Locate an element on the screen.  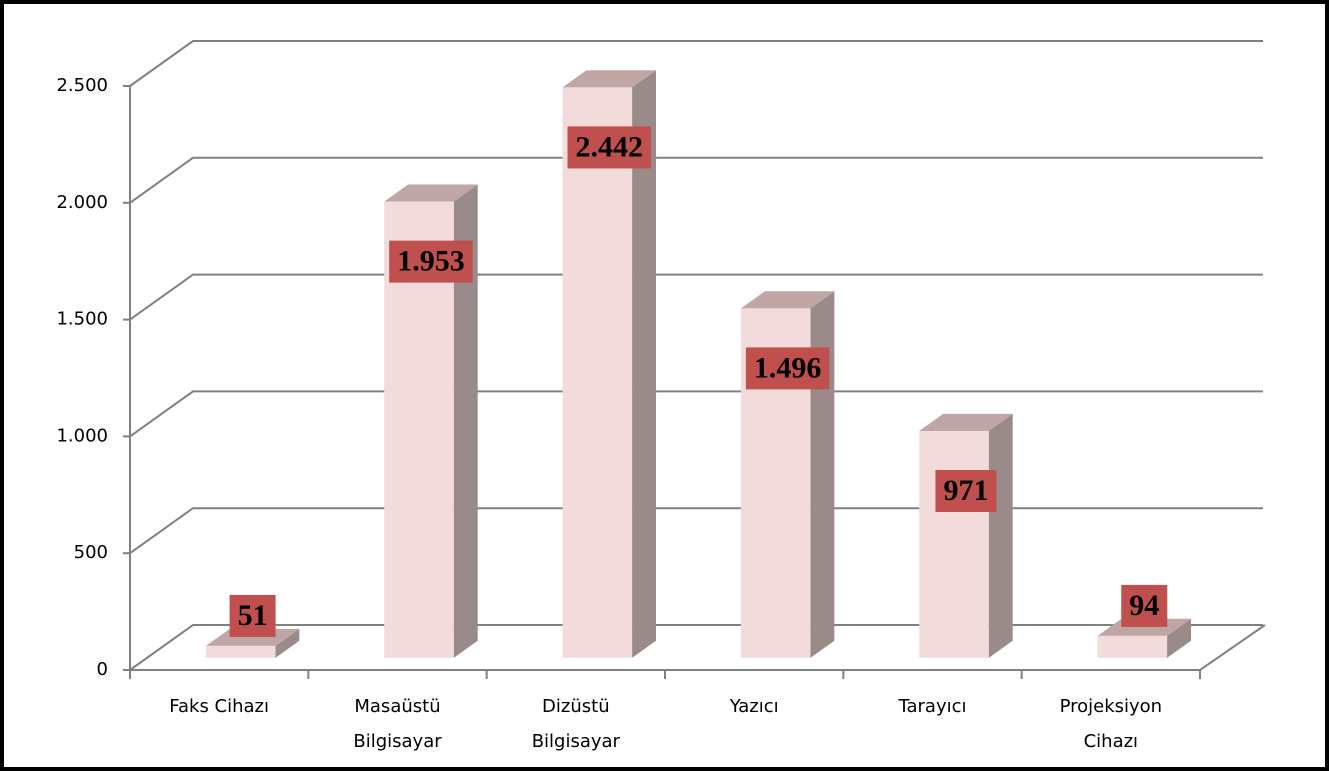
data-label: 2.442 is located at coordinates (609, 147).